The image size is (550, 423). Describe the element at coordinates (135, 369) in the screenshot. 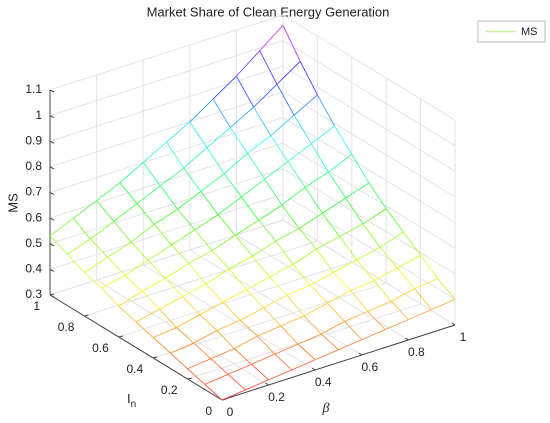

I see `y-tick-label: 0.4` at that location.